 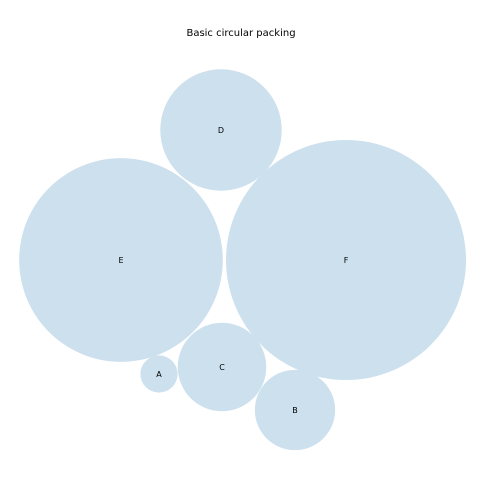 I want to click on bubble-a, so click(x=159, y=374).